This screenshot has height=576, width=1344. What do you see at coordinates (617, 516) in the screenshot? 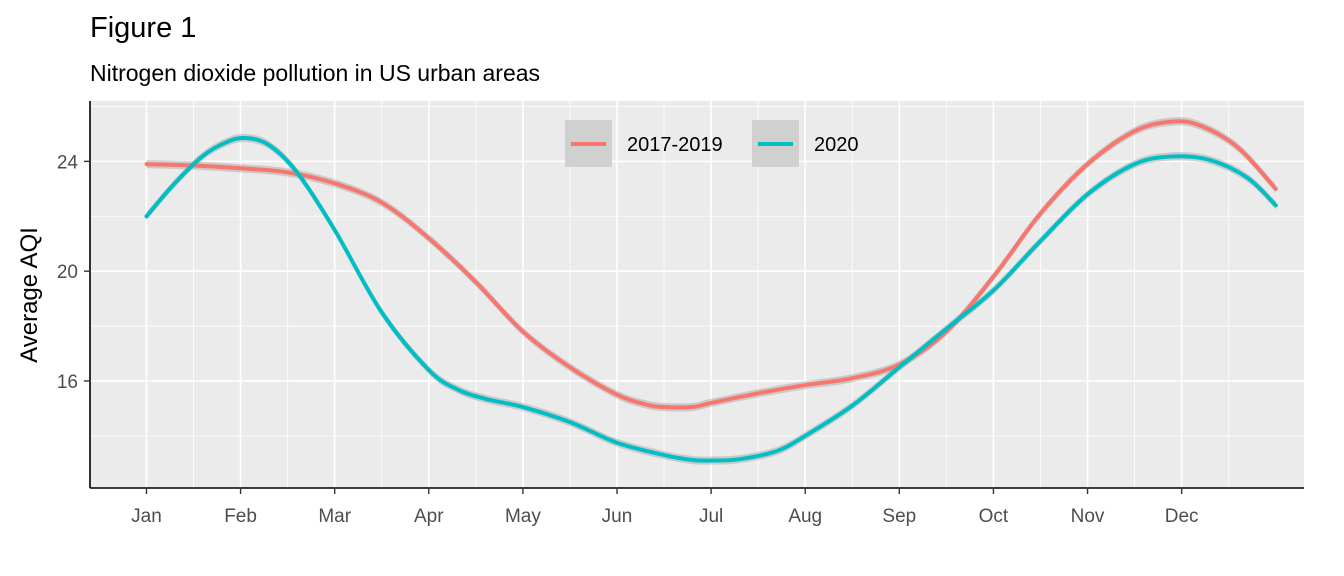
I see `x-tick-label: Jun` at bounding box center [617, 516].